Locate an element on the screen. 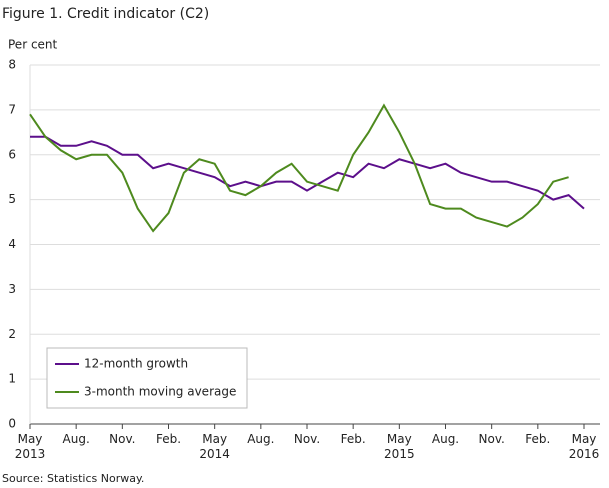 Image resolution: width=609 pixels, height=488 pixels. y-tick-label: 2 is located at coordinates (12, 334).